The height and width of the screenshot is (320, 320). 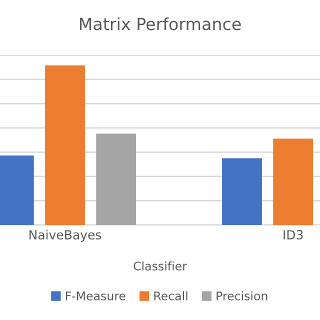 What do you see at coordinates (160, 23) in the screenshot?
I see `chart-title: Matrix Performance` at bounding box center [160, 23].